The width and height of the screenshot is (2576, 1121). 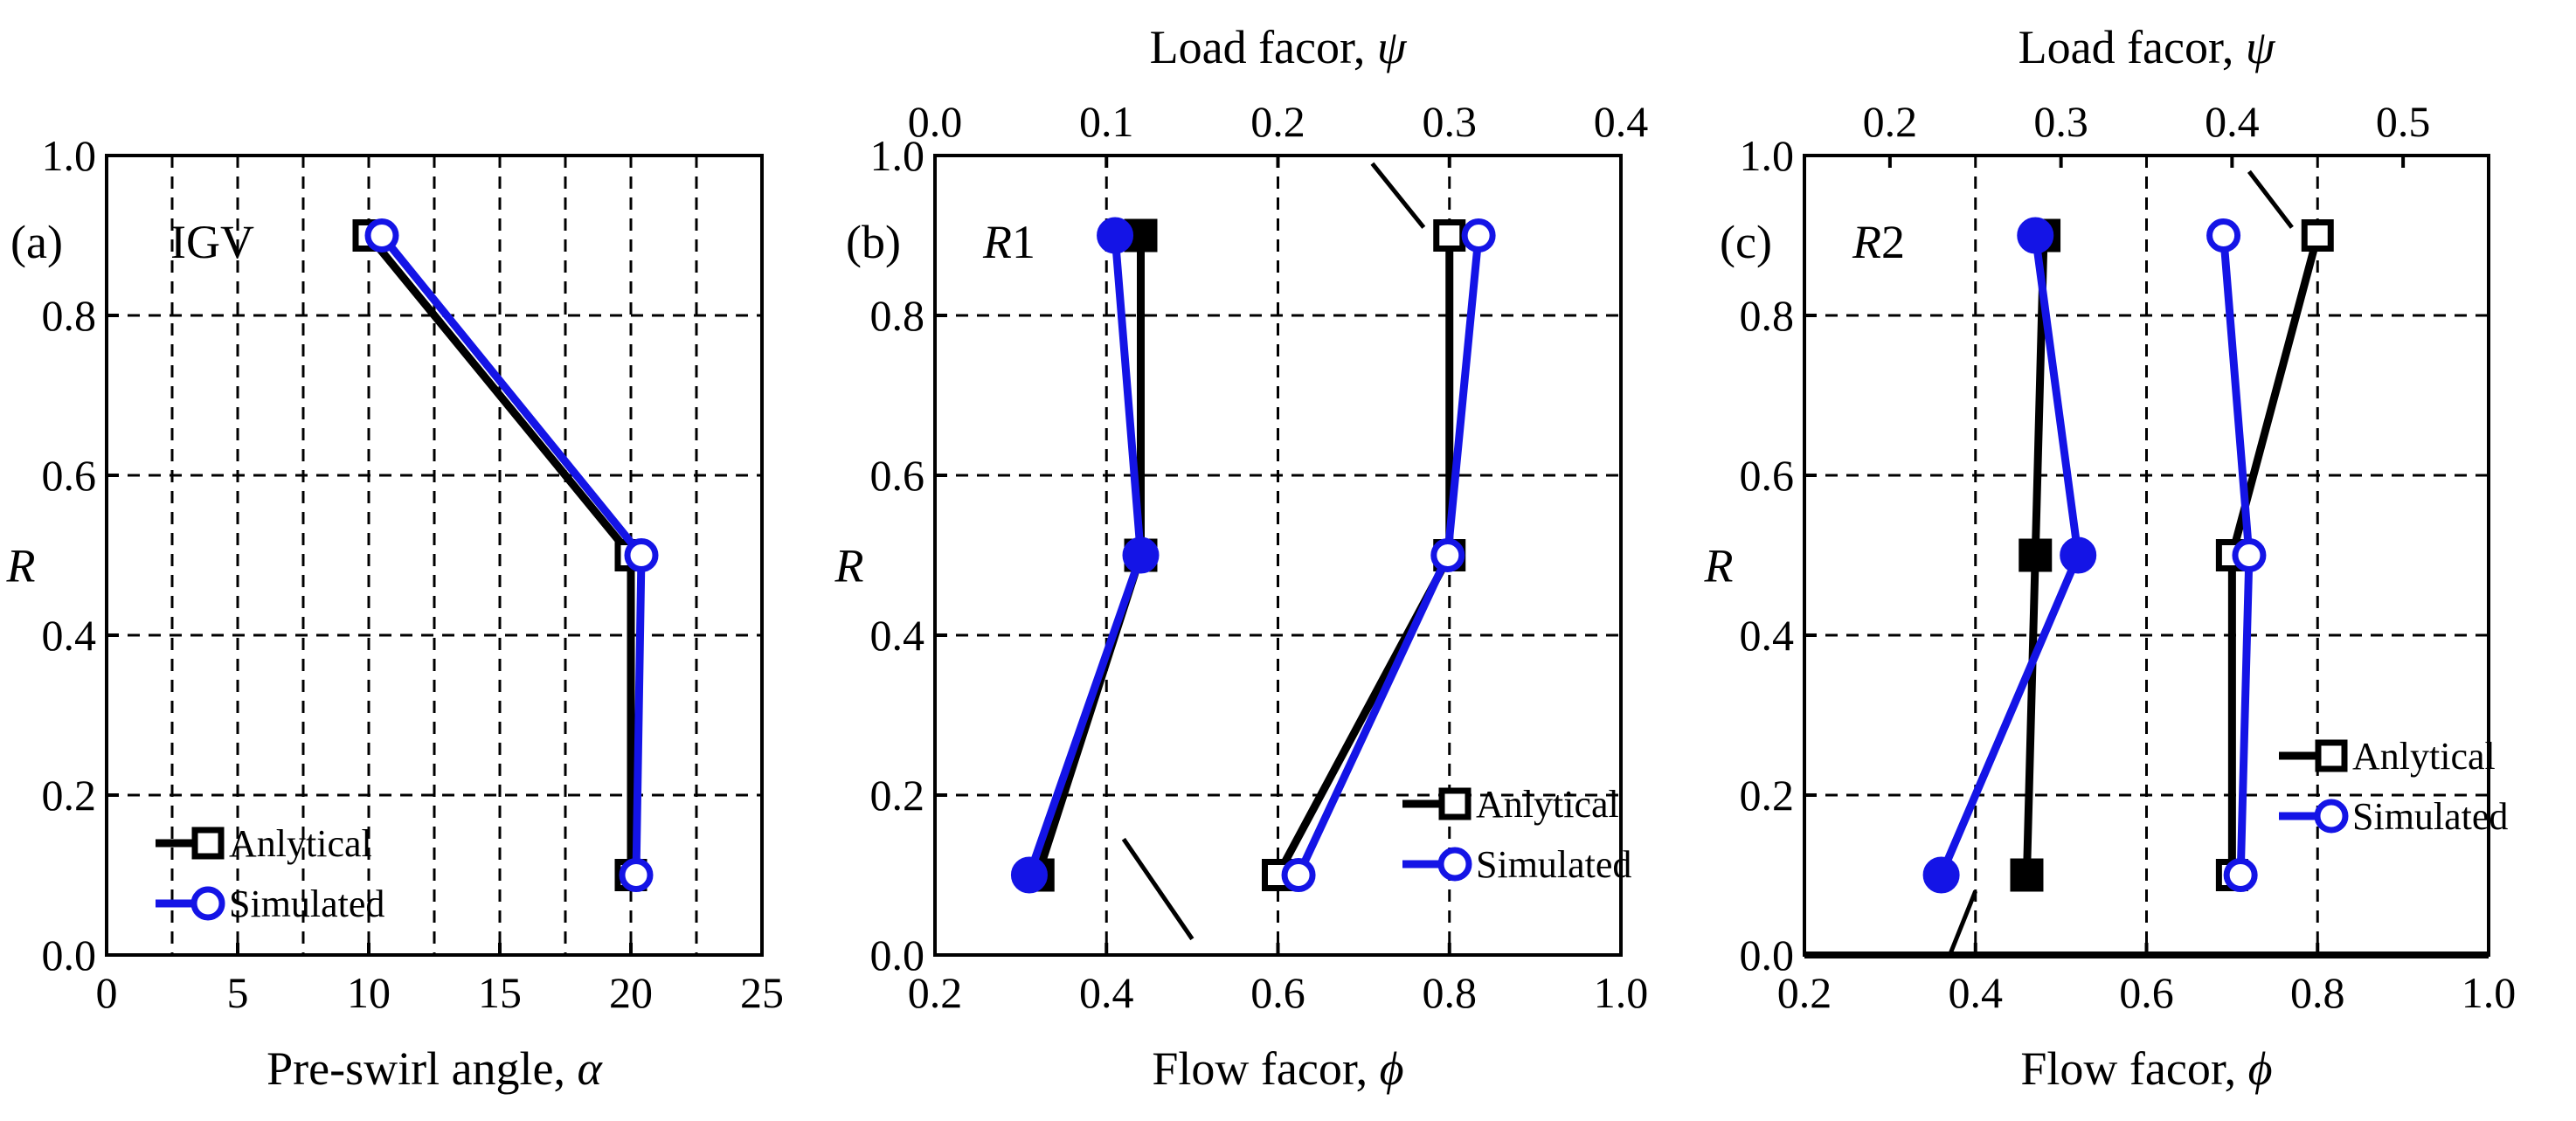 What do you see at coordinates (36, 242) in the screenshot?
I see `panel-tag: (a)` at bounding box center [36, 242].